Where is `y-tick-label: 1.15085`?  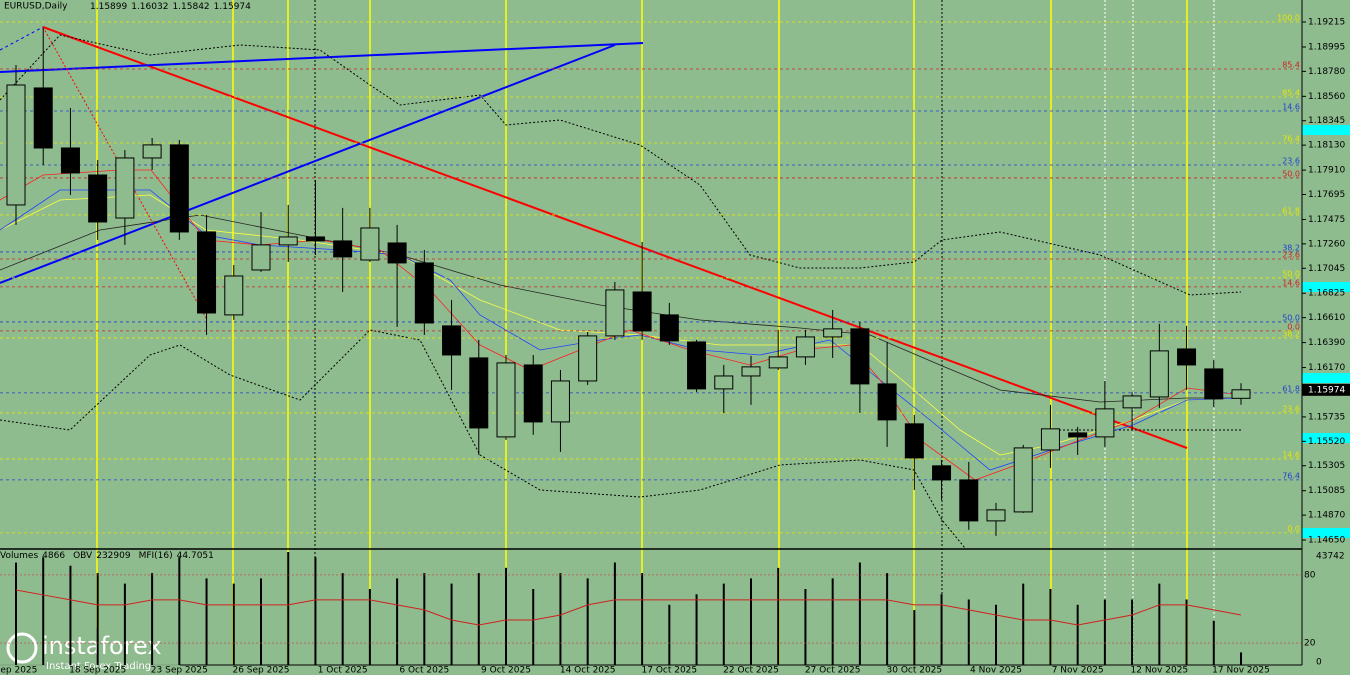
y-tick-label: 1.15085 is located at coordinates (1326, 491).